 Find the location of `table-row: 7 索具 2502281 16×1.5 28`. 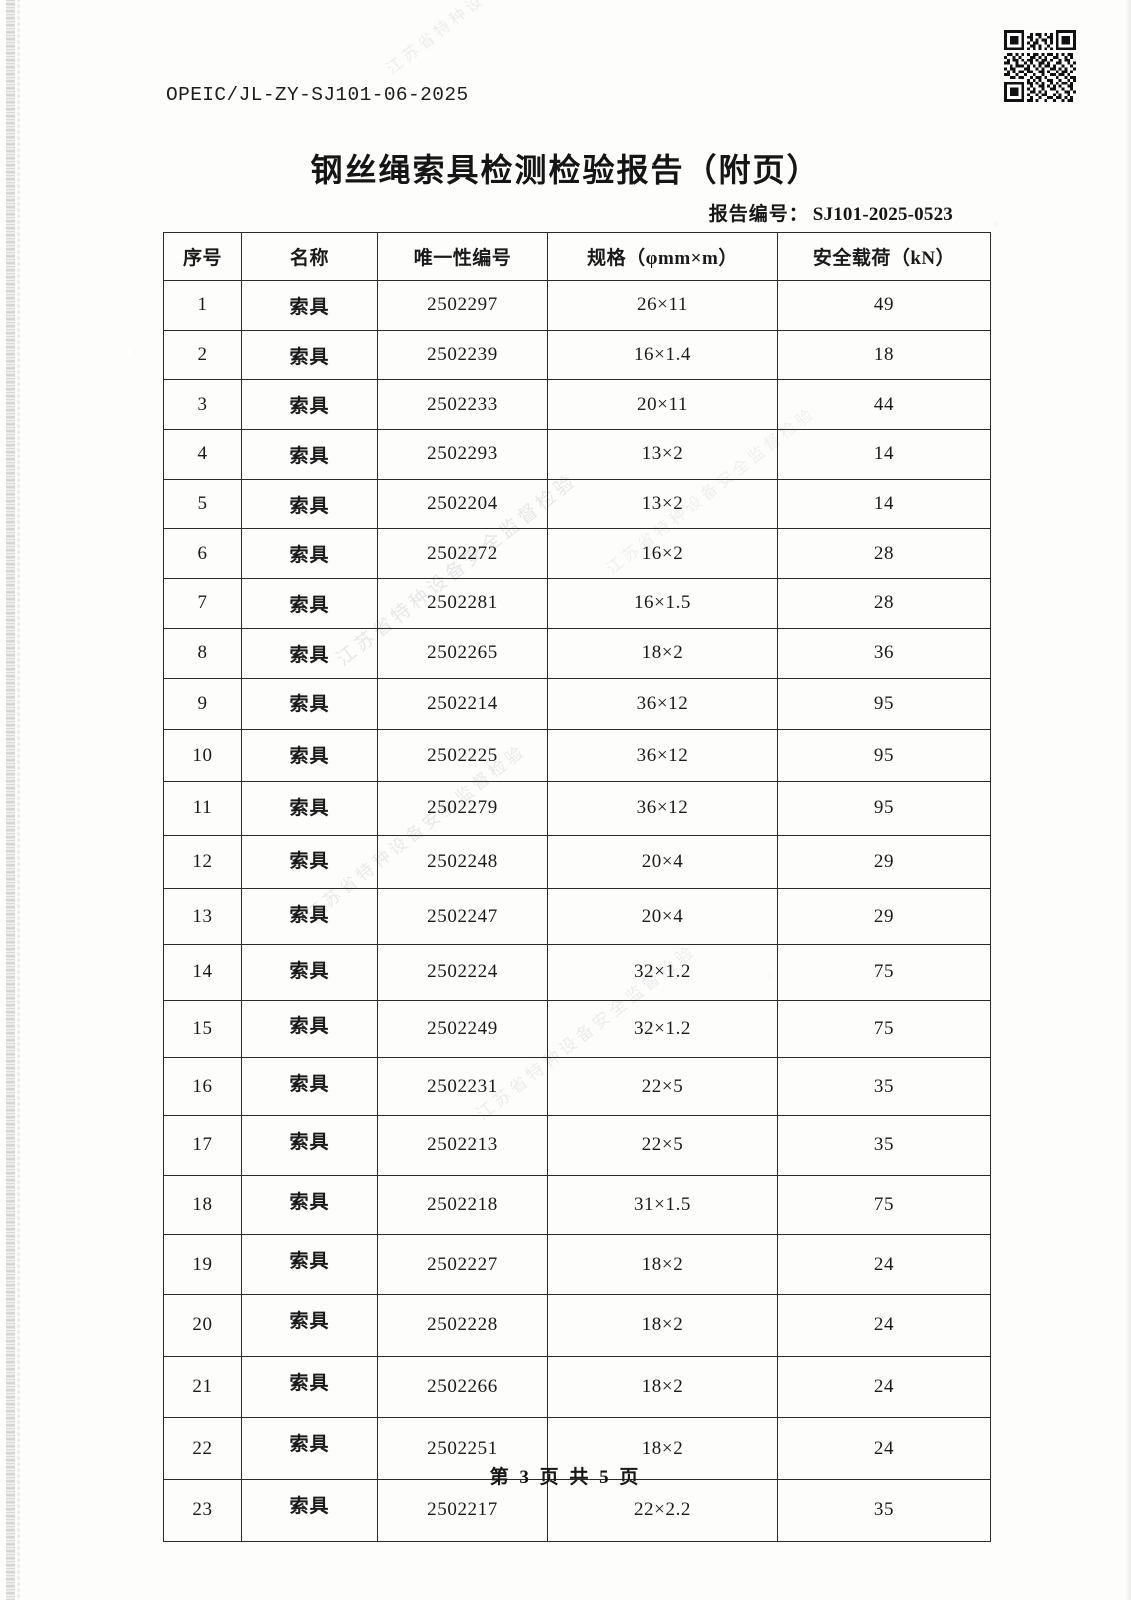

table-row: 7 索具 2502281 16×1.5 28 is located at coordinates (577, 603).